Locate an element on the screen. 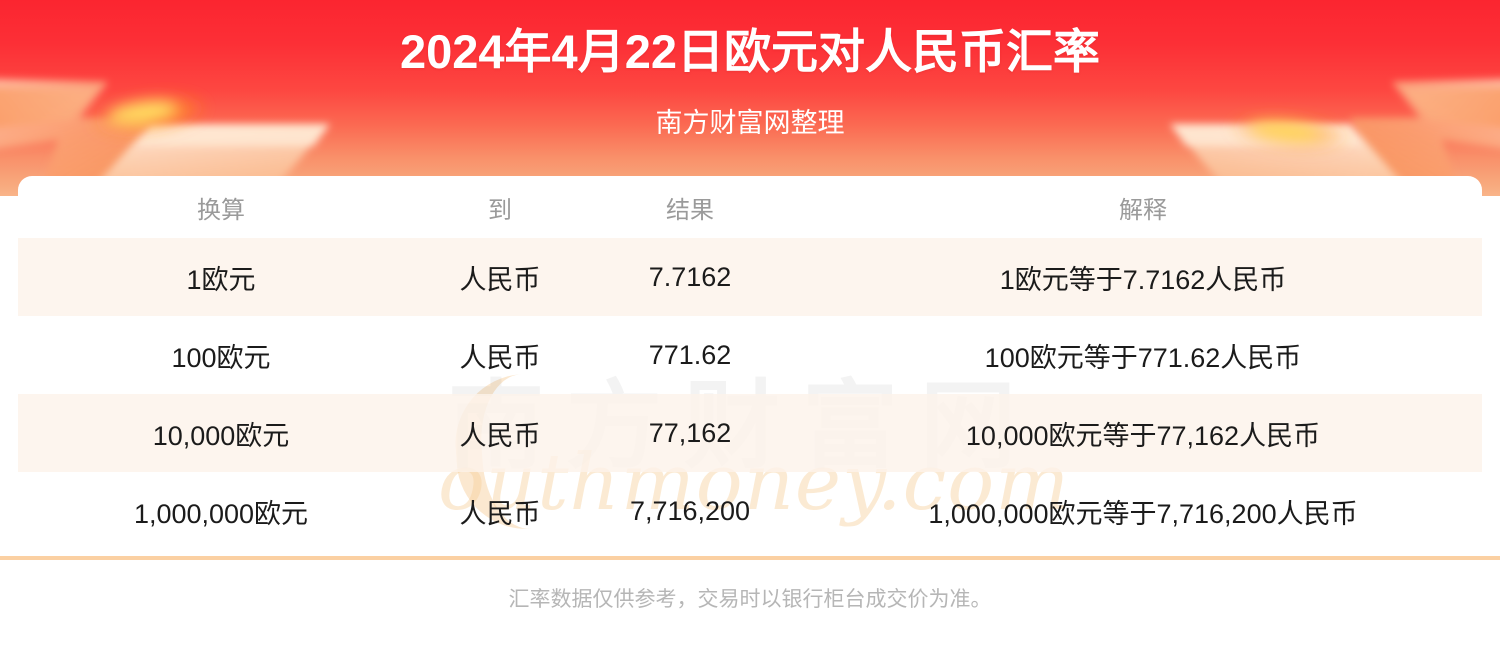 The image size is (1500, 660). table-row: 1欧元 人民币 7.7162 1欧元等于7.7162人民币 is located at coordinates (750, 277).